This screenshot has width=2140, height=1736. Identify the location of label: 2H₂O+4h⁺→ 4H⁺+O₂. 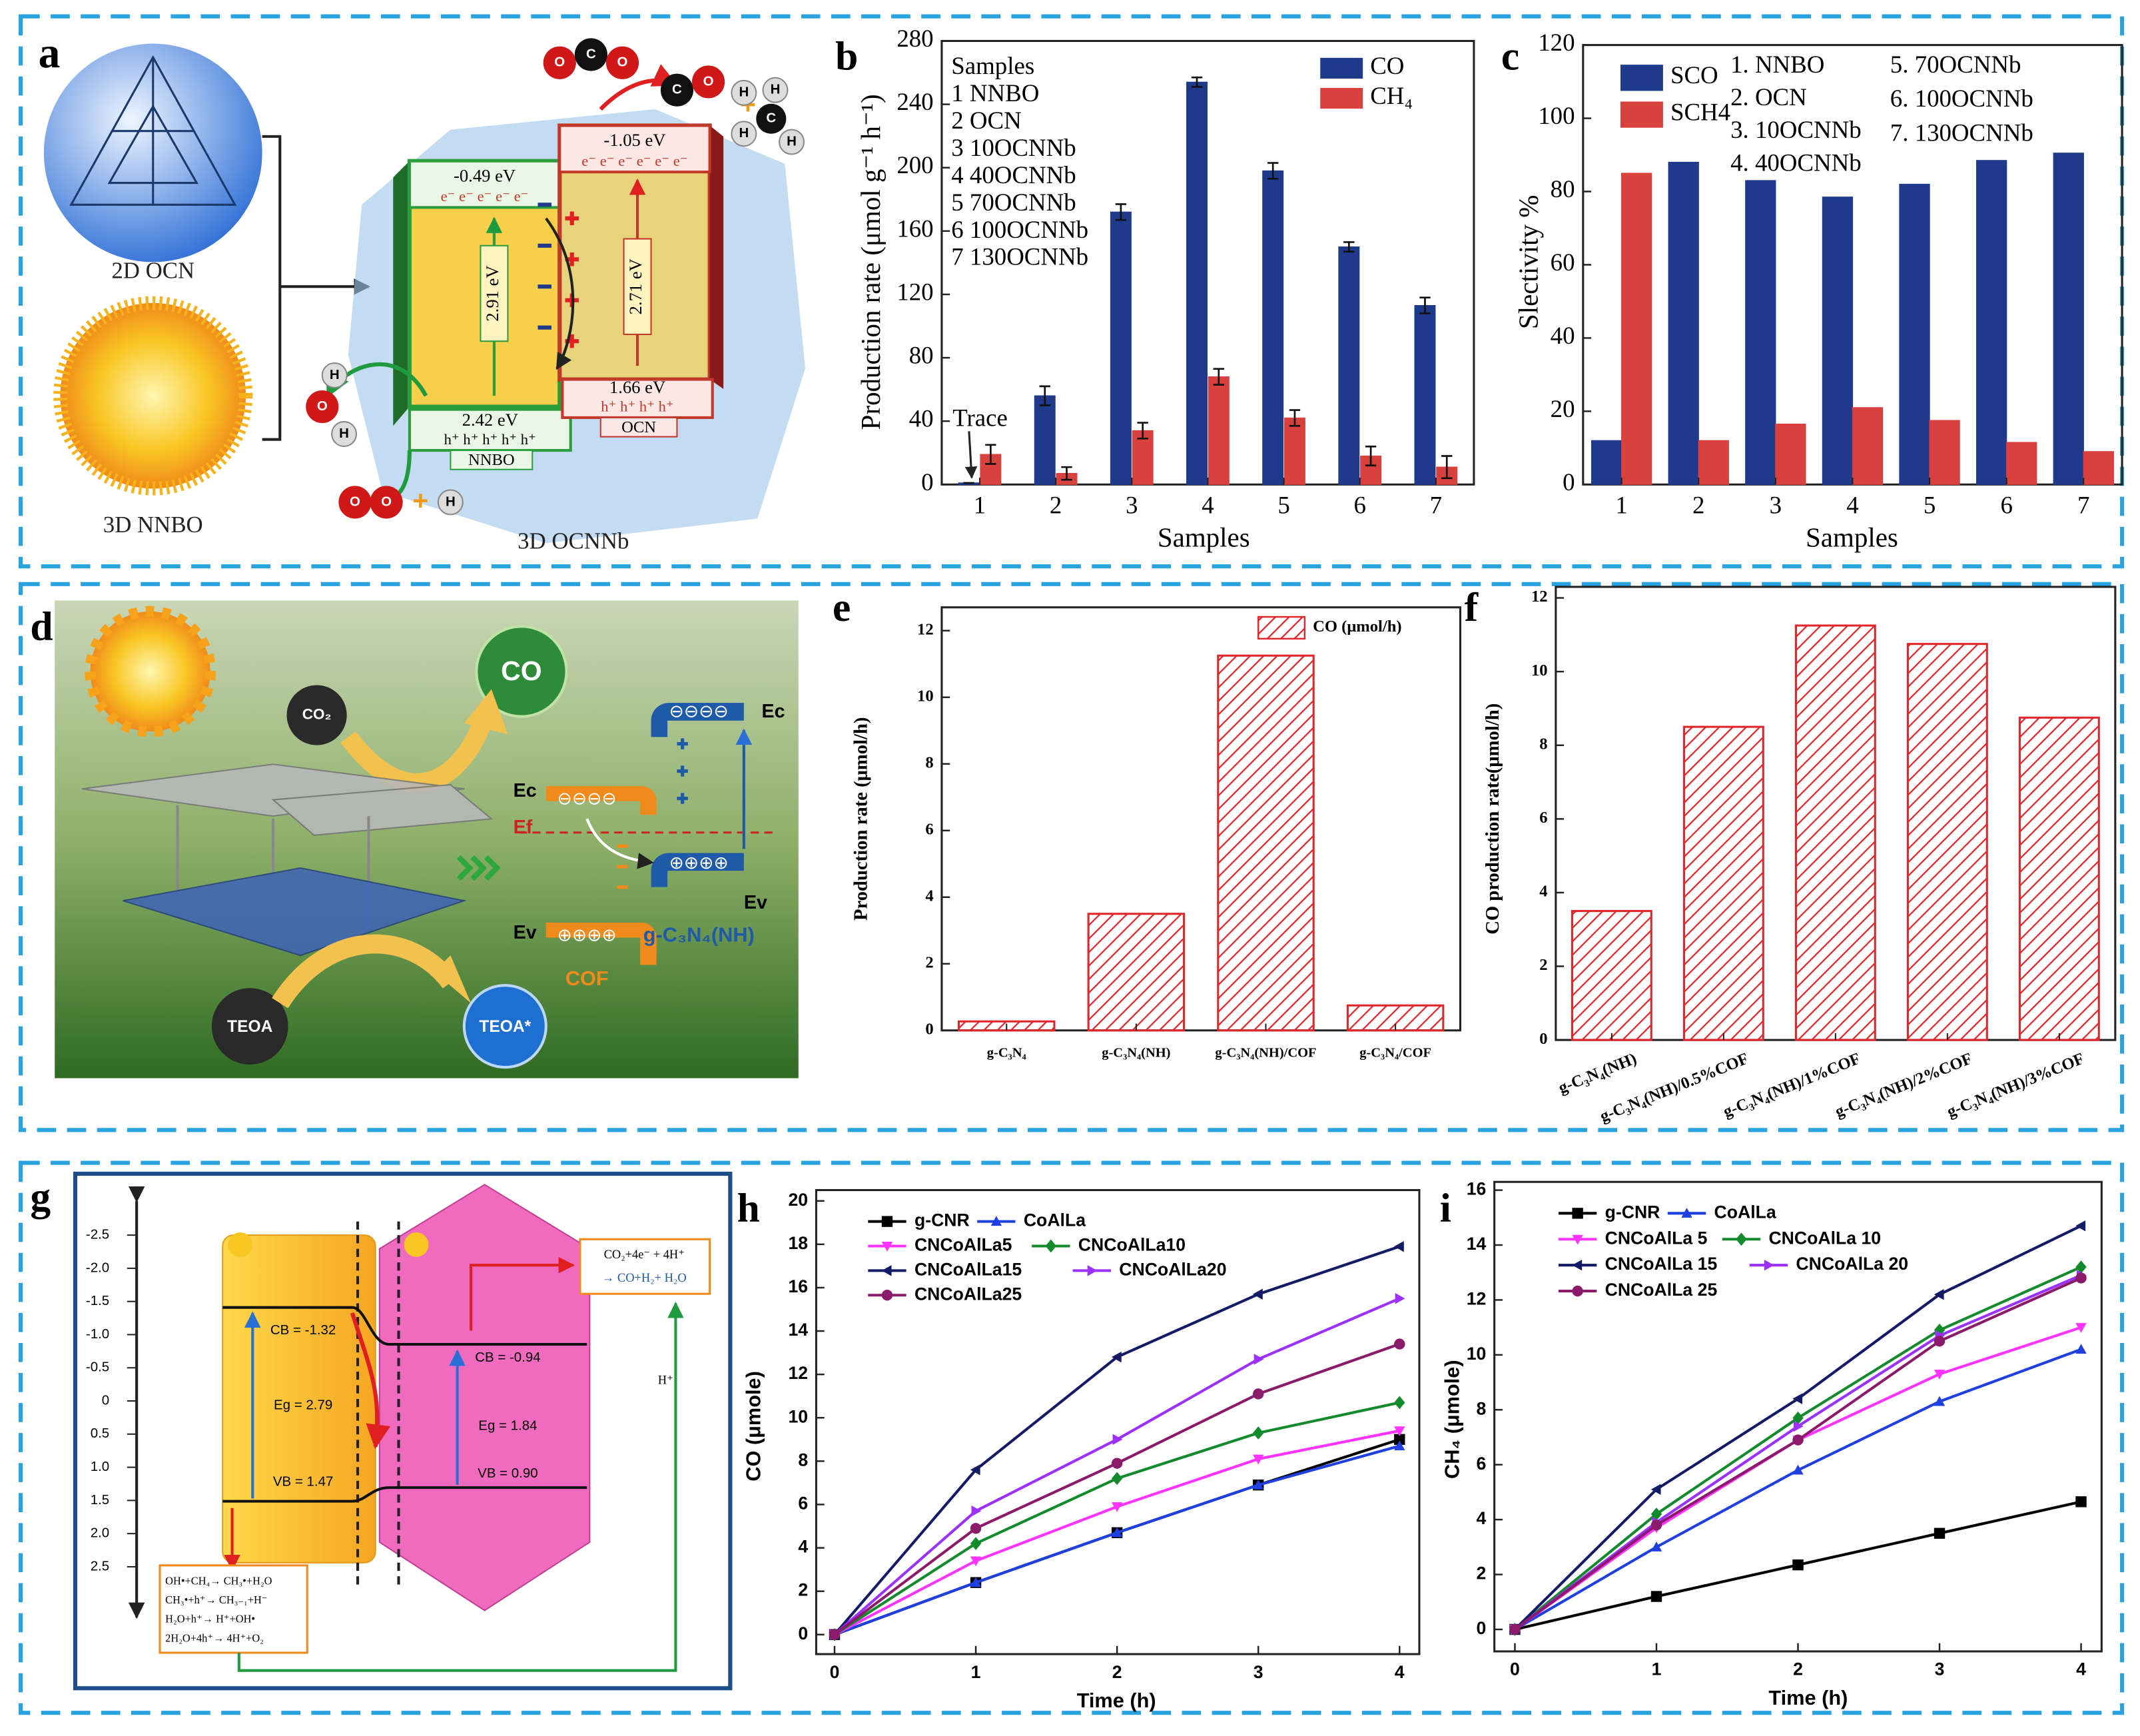
(214, 1637).